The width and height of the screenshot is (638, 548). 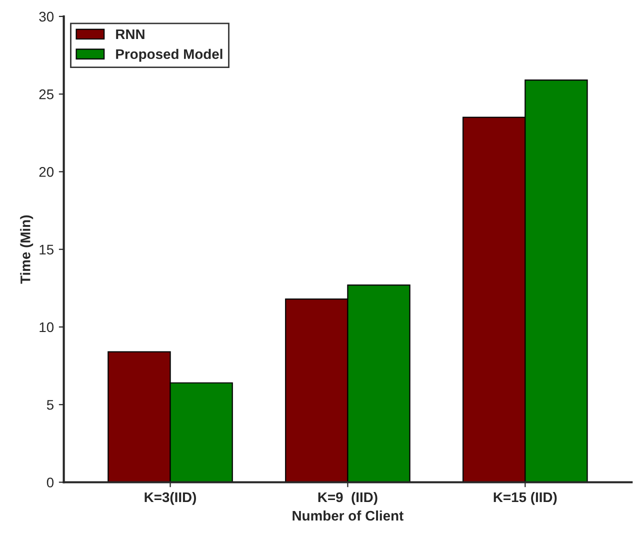 I want to click on y-tick-label: 15, so click(x=47, y=249).